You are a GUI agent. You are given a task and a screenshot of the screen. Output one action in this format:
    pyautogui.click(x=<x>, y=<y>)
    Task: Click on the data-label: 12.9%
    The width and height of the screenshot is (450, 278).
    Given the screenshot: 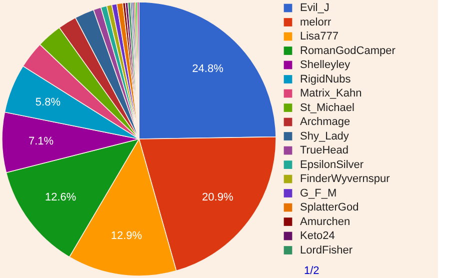 What is the action you would take?
    pyautogui.click(x=126, y=236)
    